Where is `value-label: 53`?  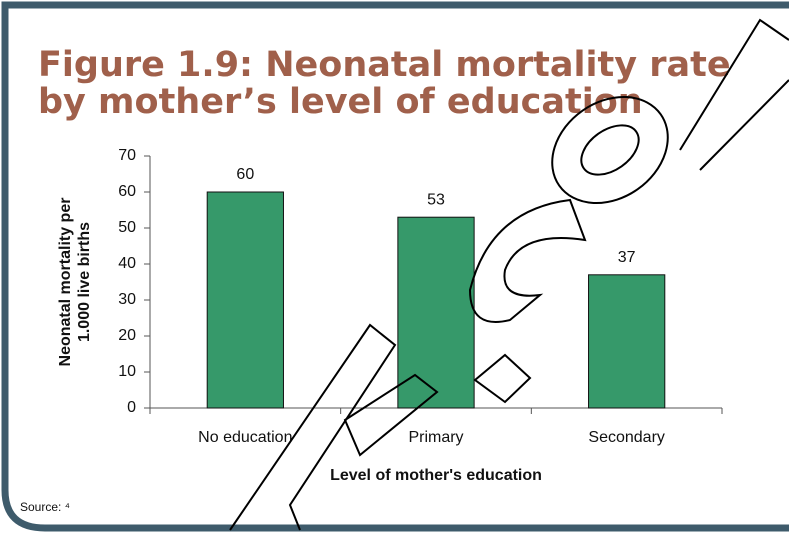 value-label: 53 is located at coordinates (436, 199).